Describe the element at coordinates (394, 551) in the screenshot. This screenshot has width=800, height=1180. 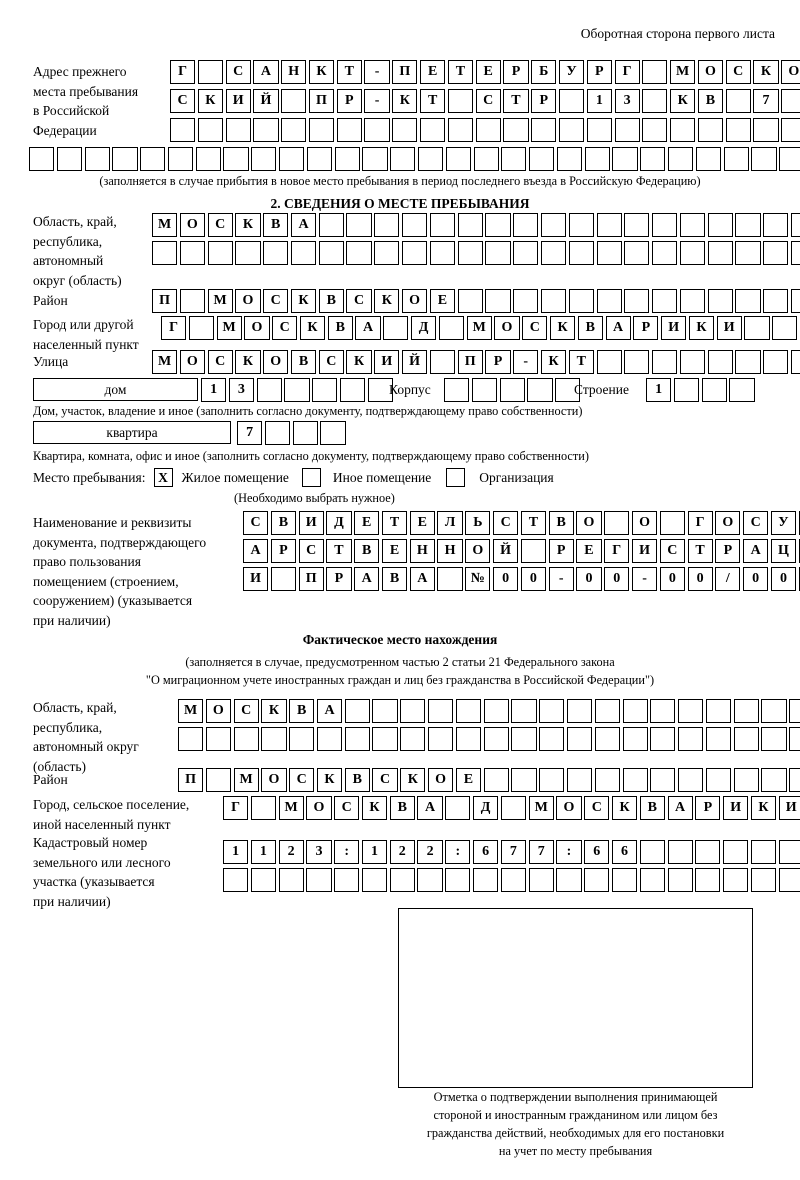
I see `comb-cell: Е` at that location.